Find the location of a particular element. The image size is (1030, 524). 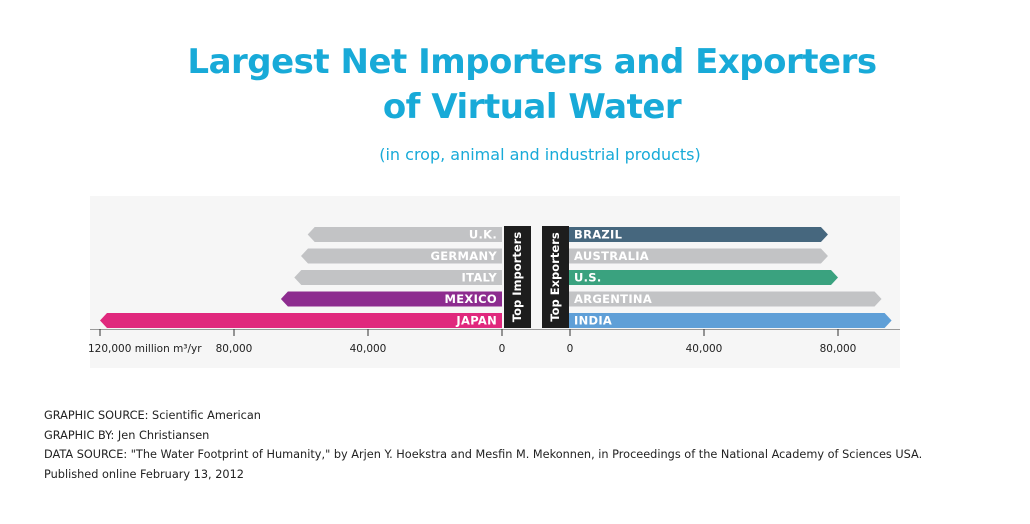

importer-bar-japan is located at coordinates (301, 320).